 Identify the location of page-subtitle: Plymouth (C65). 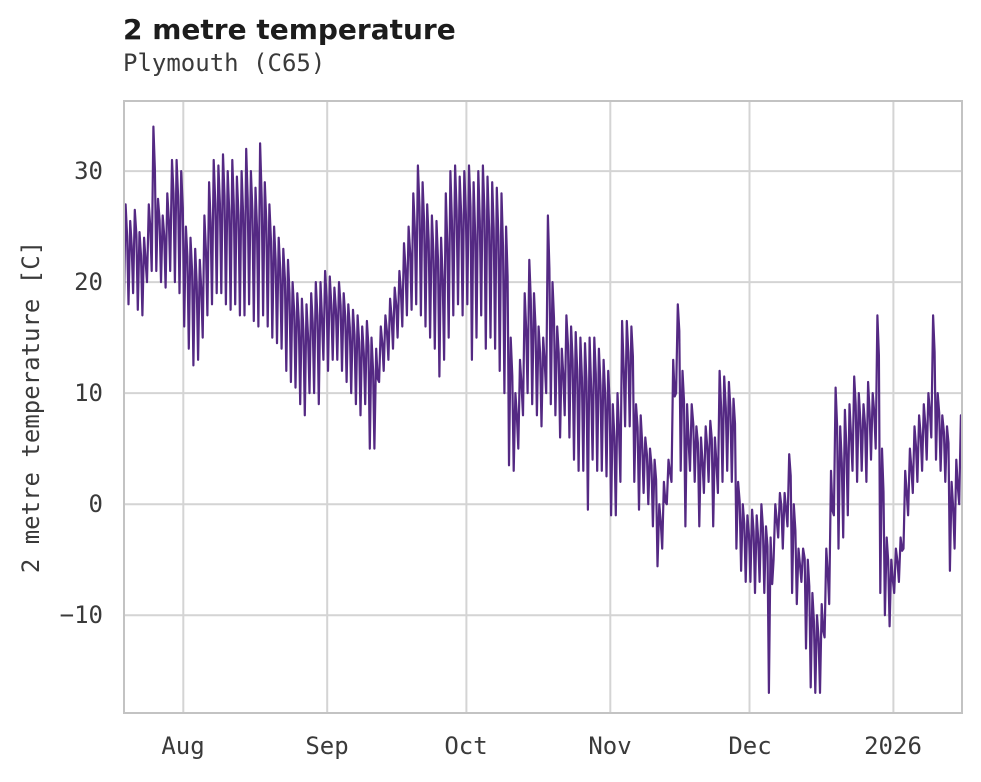
(224, 63).